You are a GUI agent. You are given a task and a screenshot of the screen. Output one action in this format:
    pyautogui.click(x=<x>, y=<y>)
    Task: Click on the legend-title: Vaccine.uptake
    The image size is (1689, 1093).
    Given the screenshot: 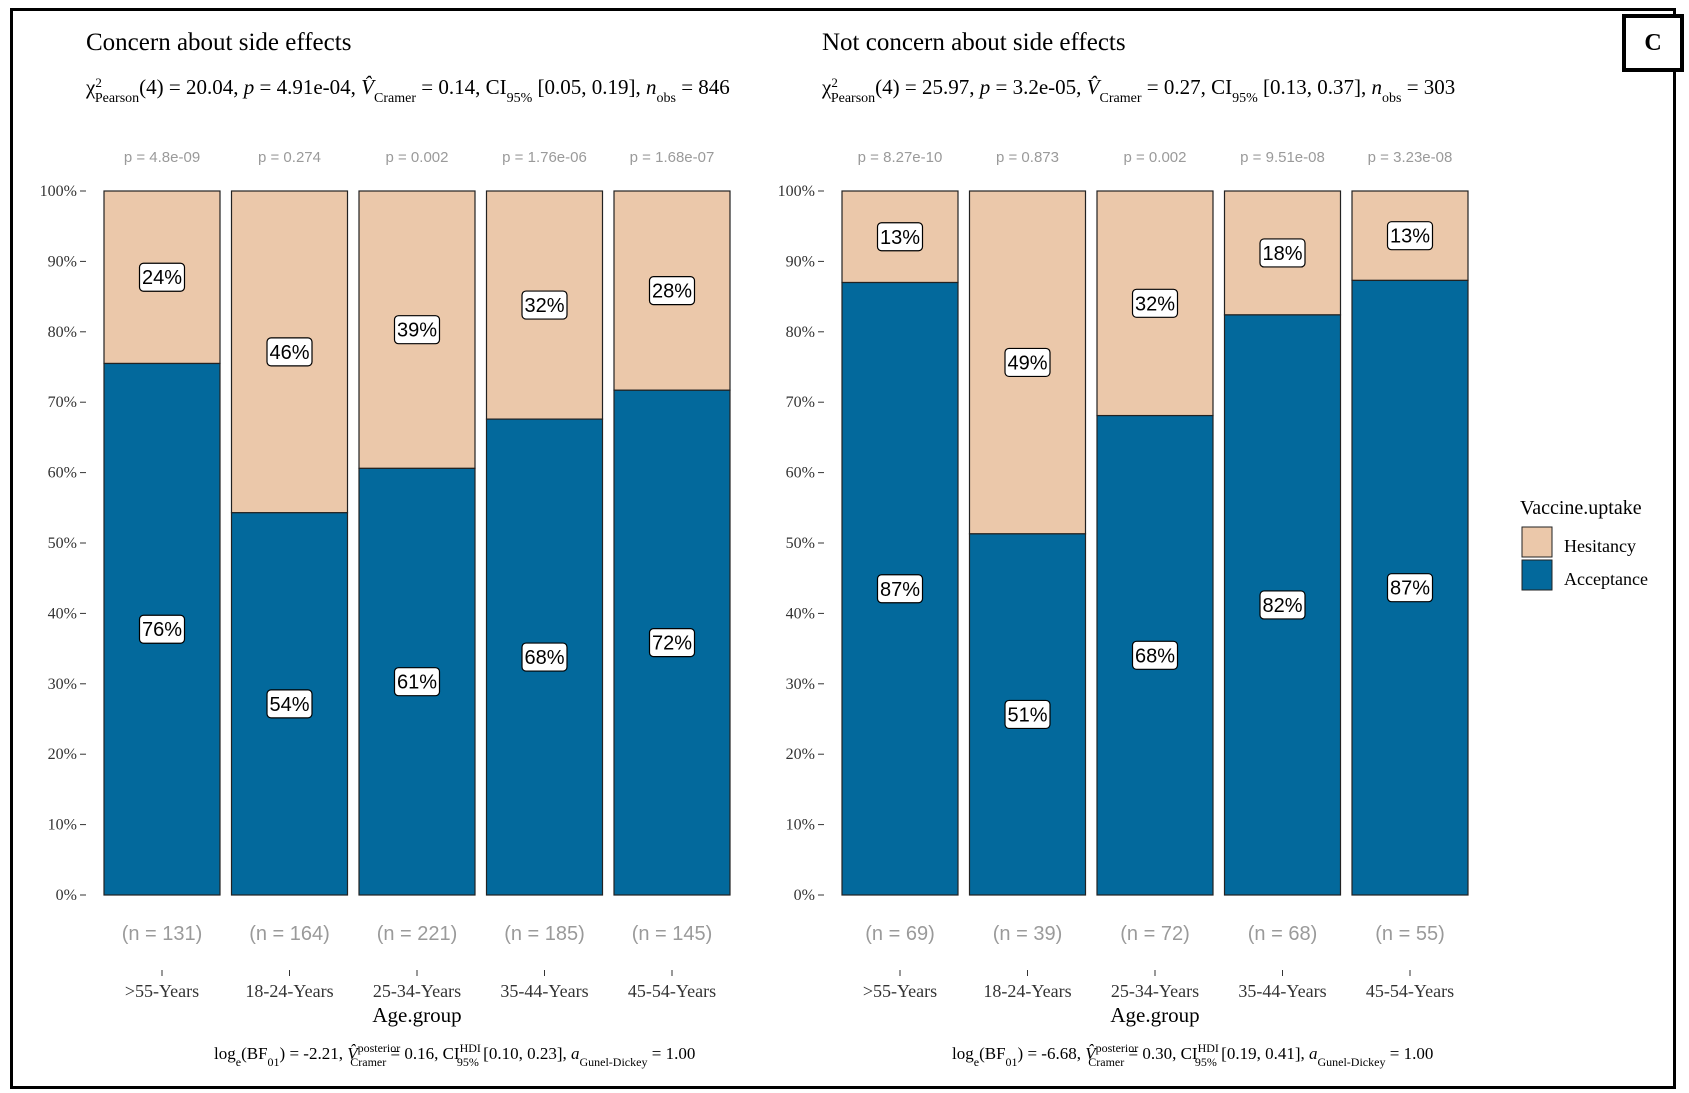 What is the action you would take?
    pyautogui.click(x=1581, y=508)
    